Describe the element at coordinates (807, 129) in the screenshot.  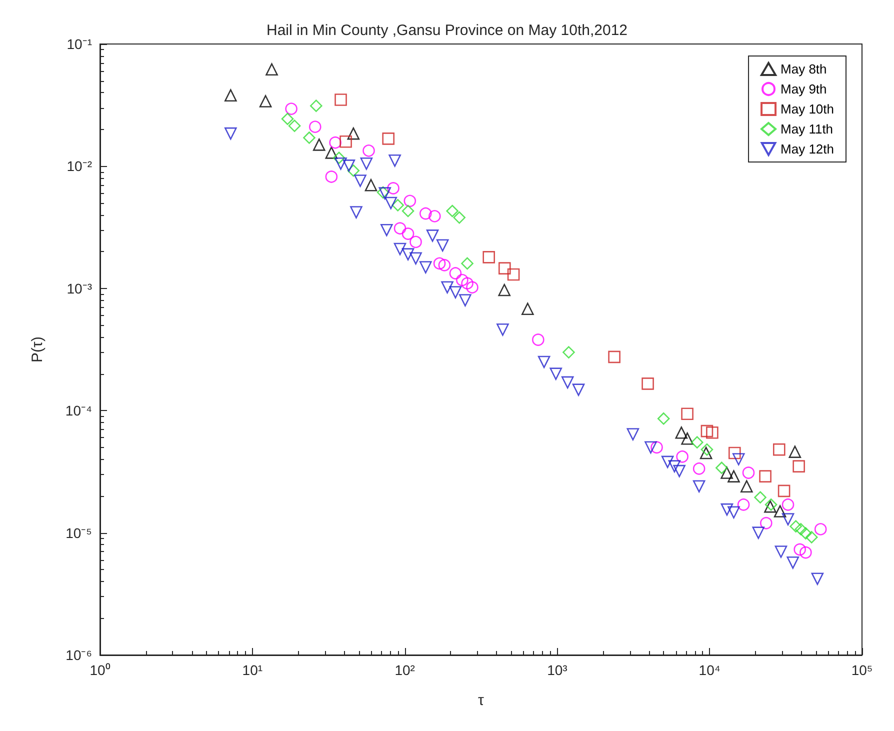
I see `legend-label: May 11th` at that location.